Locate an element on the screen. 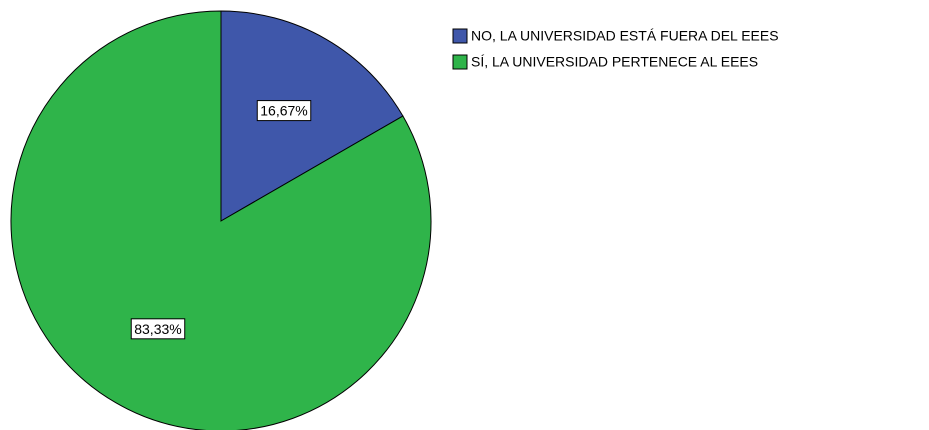  data-label: 83,33% is located at coordinates (158, 329).